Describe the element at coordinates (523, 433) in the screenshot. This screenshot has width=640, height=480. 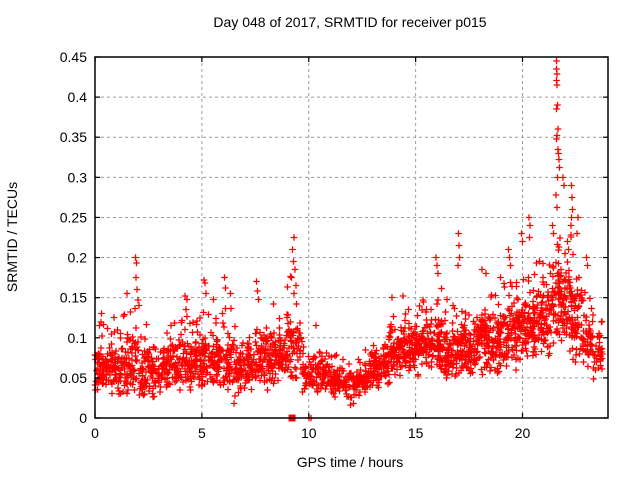
I see `x-tick-label: 20` at that location.